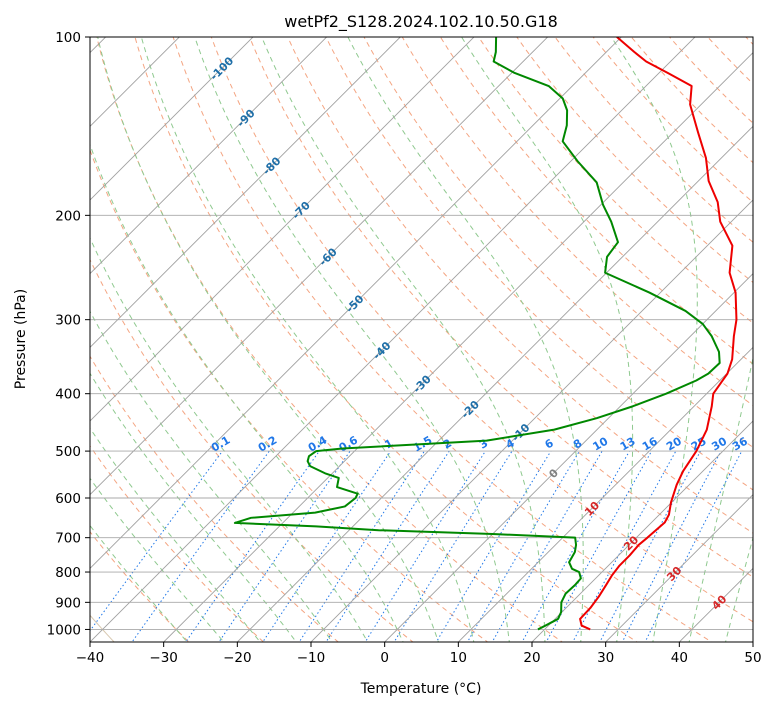  Describe the element at coordinates (68, 539) in the screenshot. I see `y-tick-label: 700` at that location.